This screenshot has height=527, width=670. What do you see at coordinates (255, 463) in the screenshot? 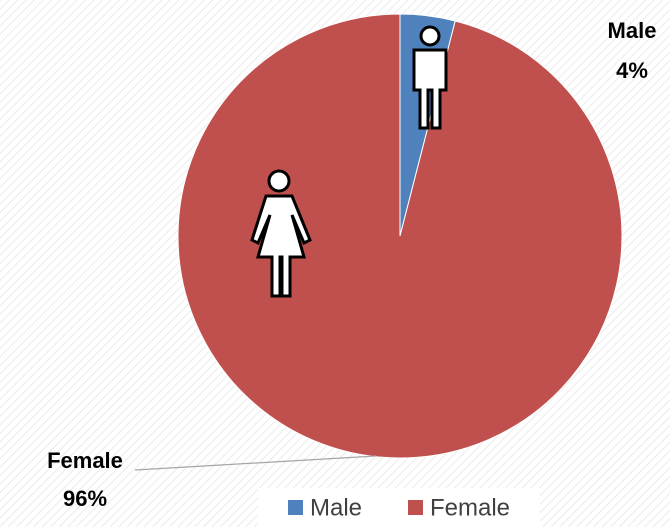
I see `leader-line` at bounding box center [255, 463].